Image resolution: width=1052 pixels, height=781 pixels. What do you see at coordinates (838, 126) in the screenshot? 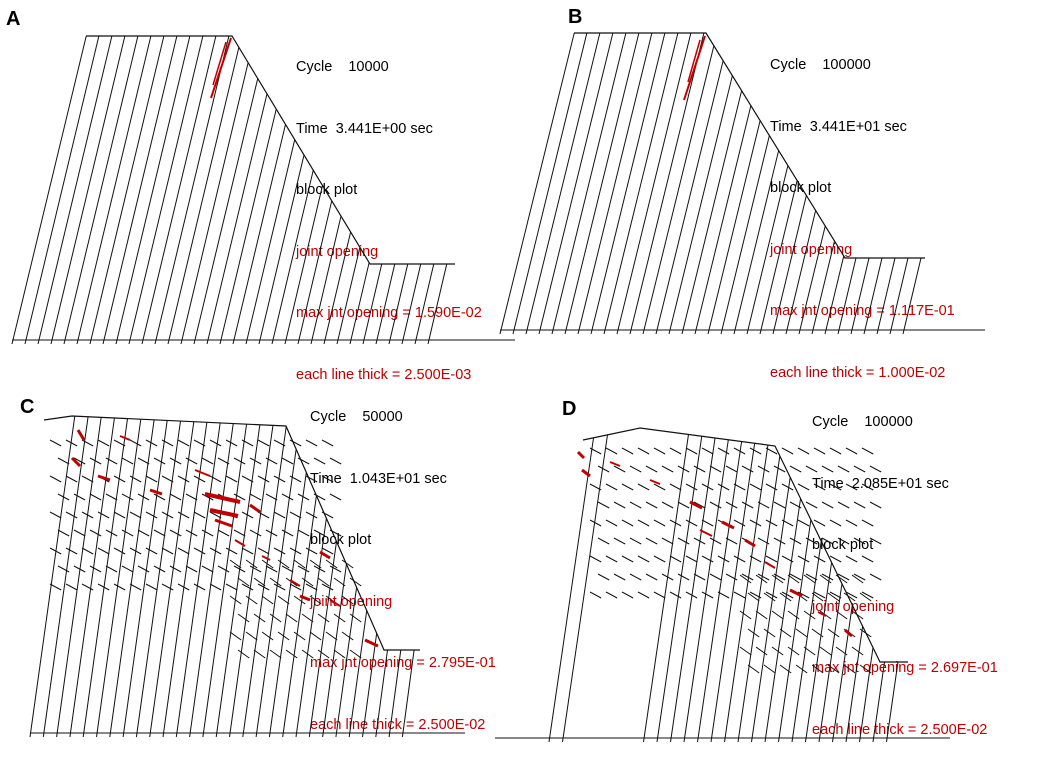
I see `time-text: Time 3.441E+01 sec` at bounding box center [838, 126].